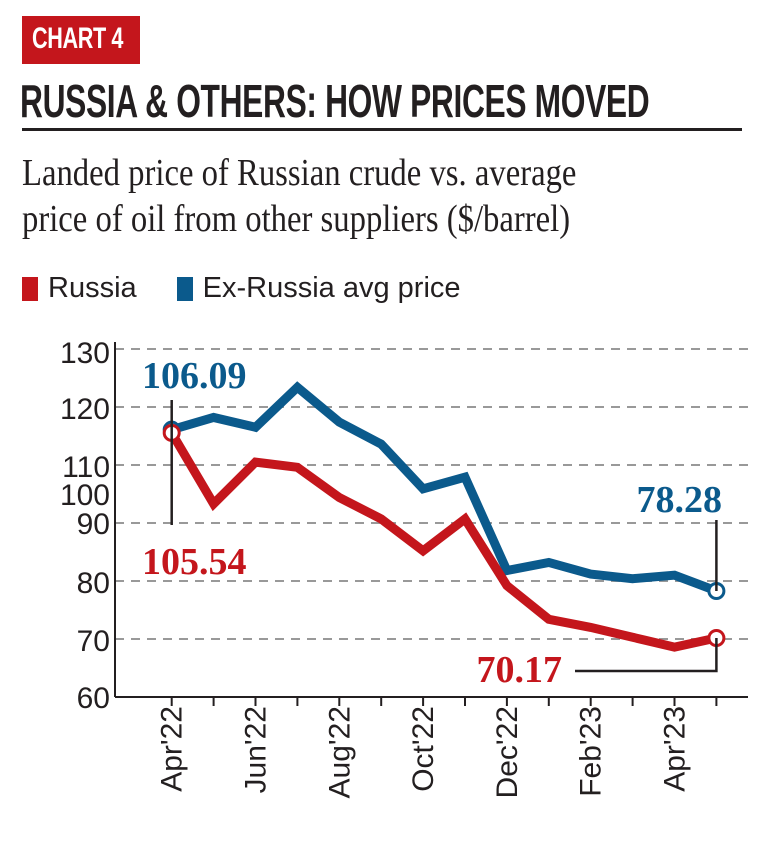  I want to click on x-tick-label: Jun'22, so click(256, 749).